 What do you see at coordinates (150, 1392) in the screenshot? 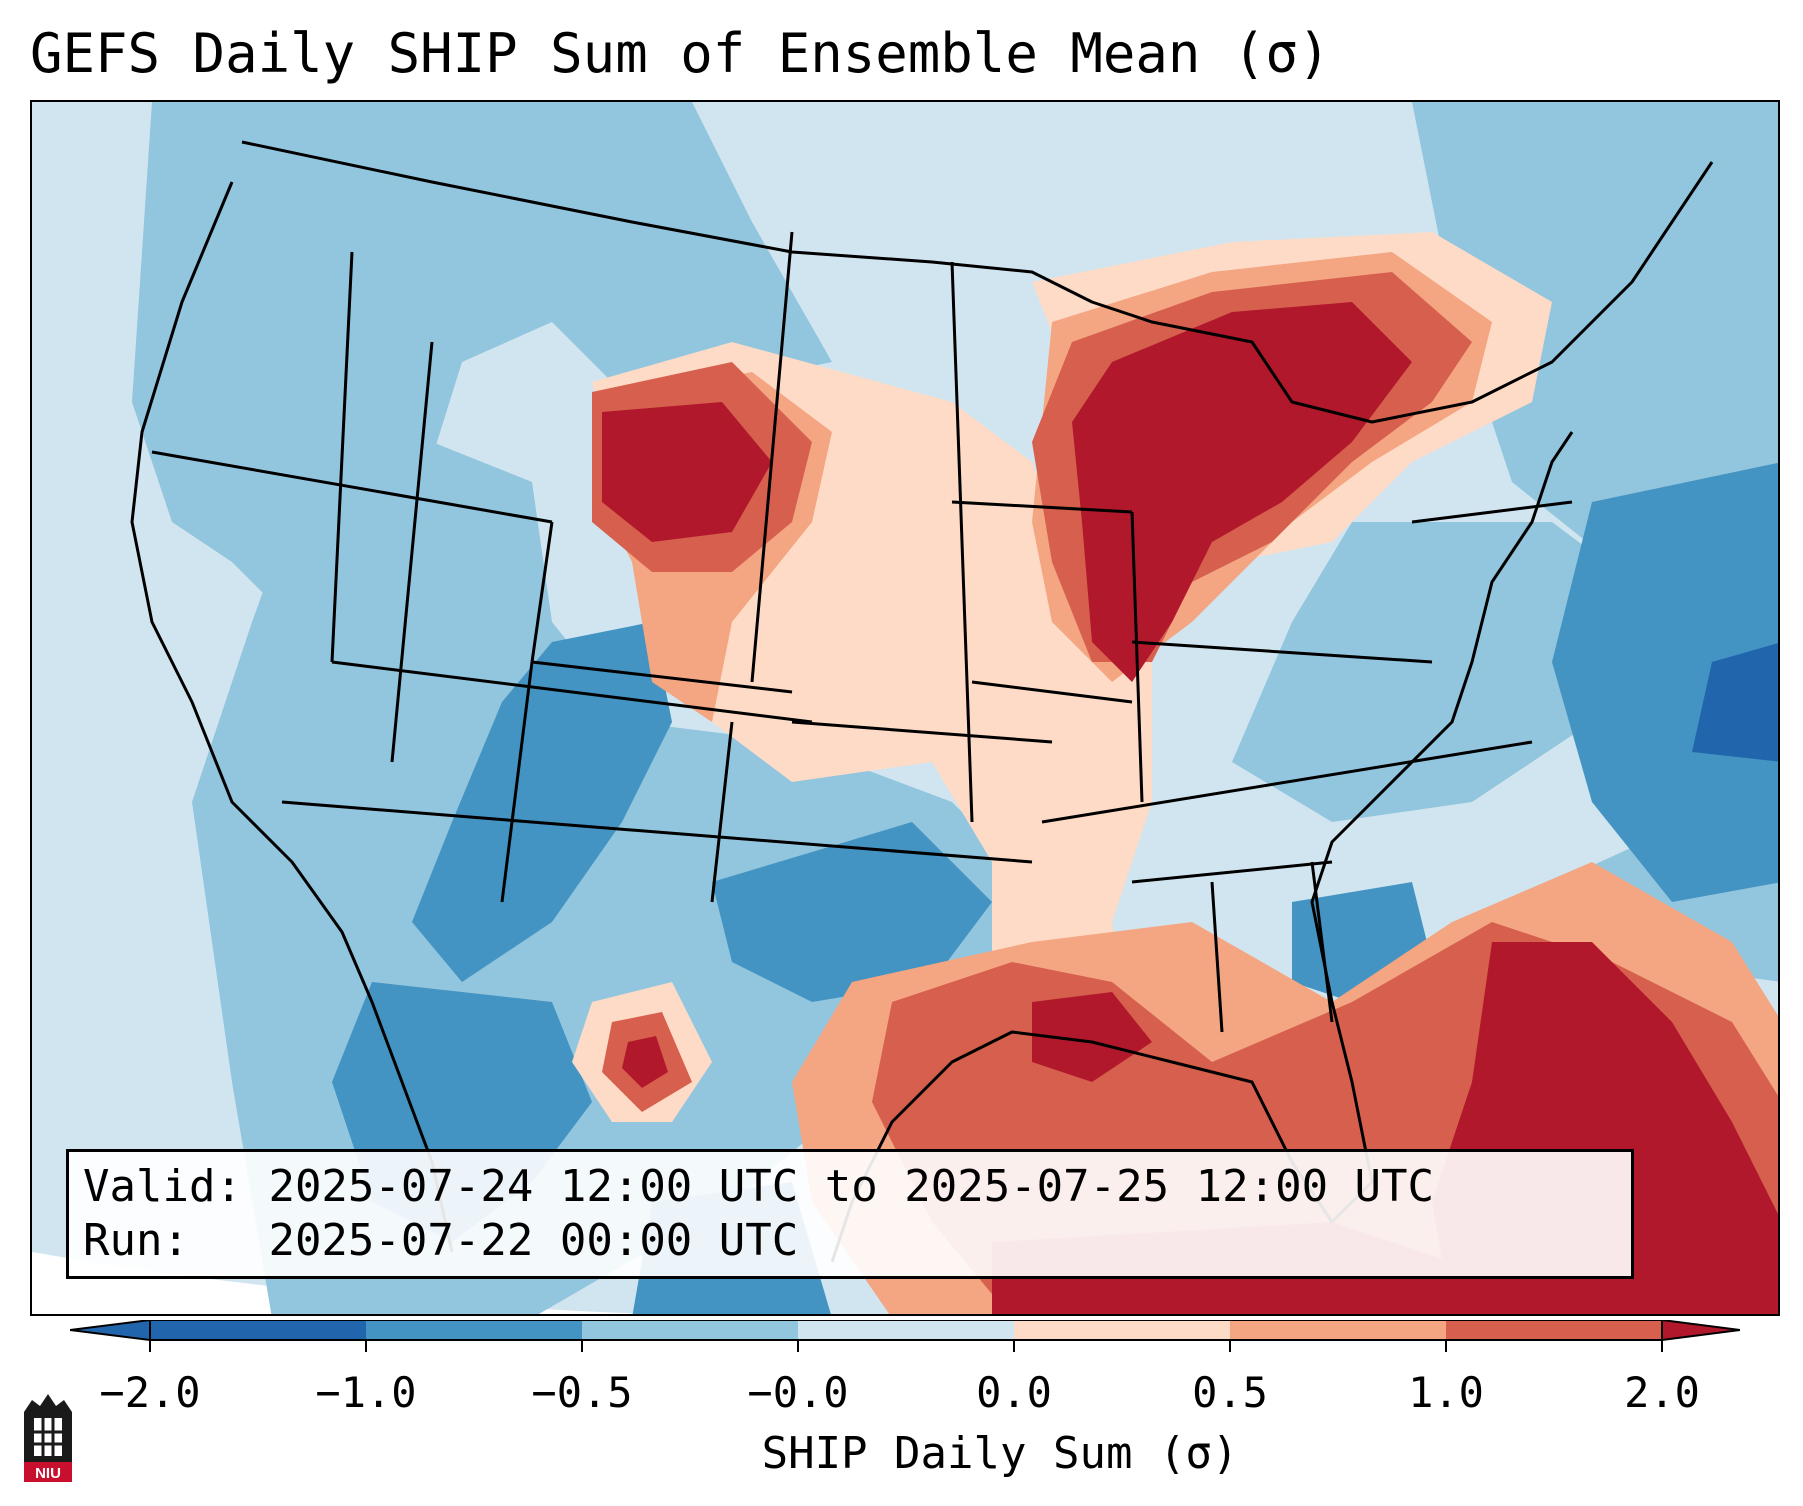
I see `colorbar-tick-label: −2.0` at bounding box center [150, 1392].